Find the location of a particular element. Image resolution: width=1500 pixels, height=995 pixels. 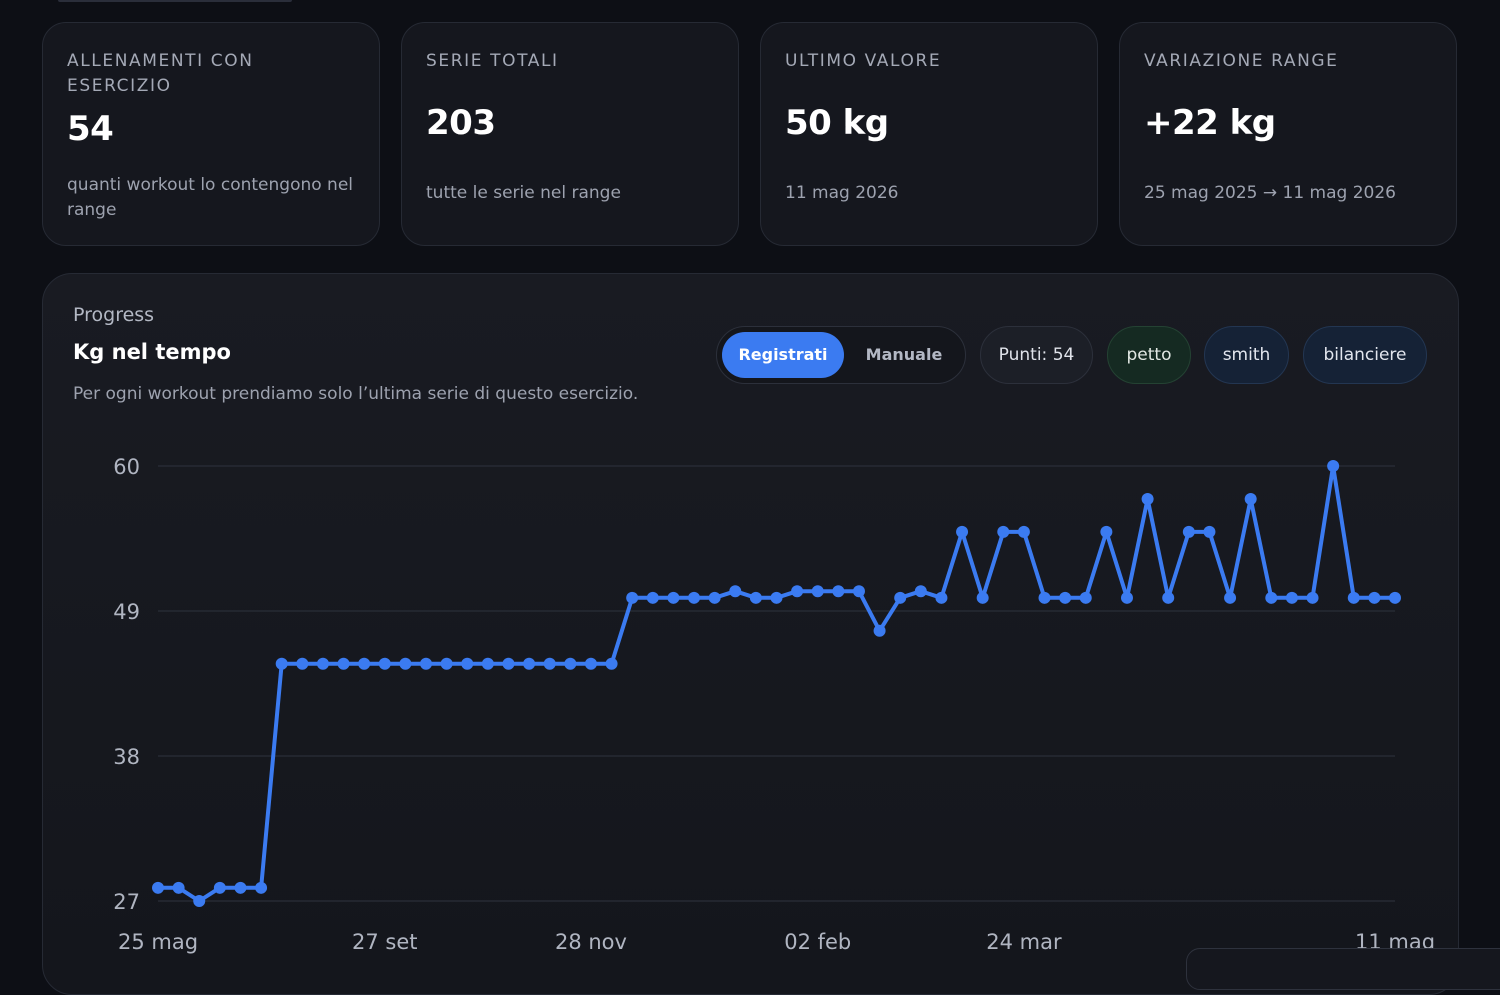

stat-sub: tutte le serie nel range is located at coordinates (523, 193).